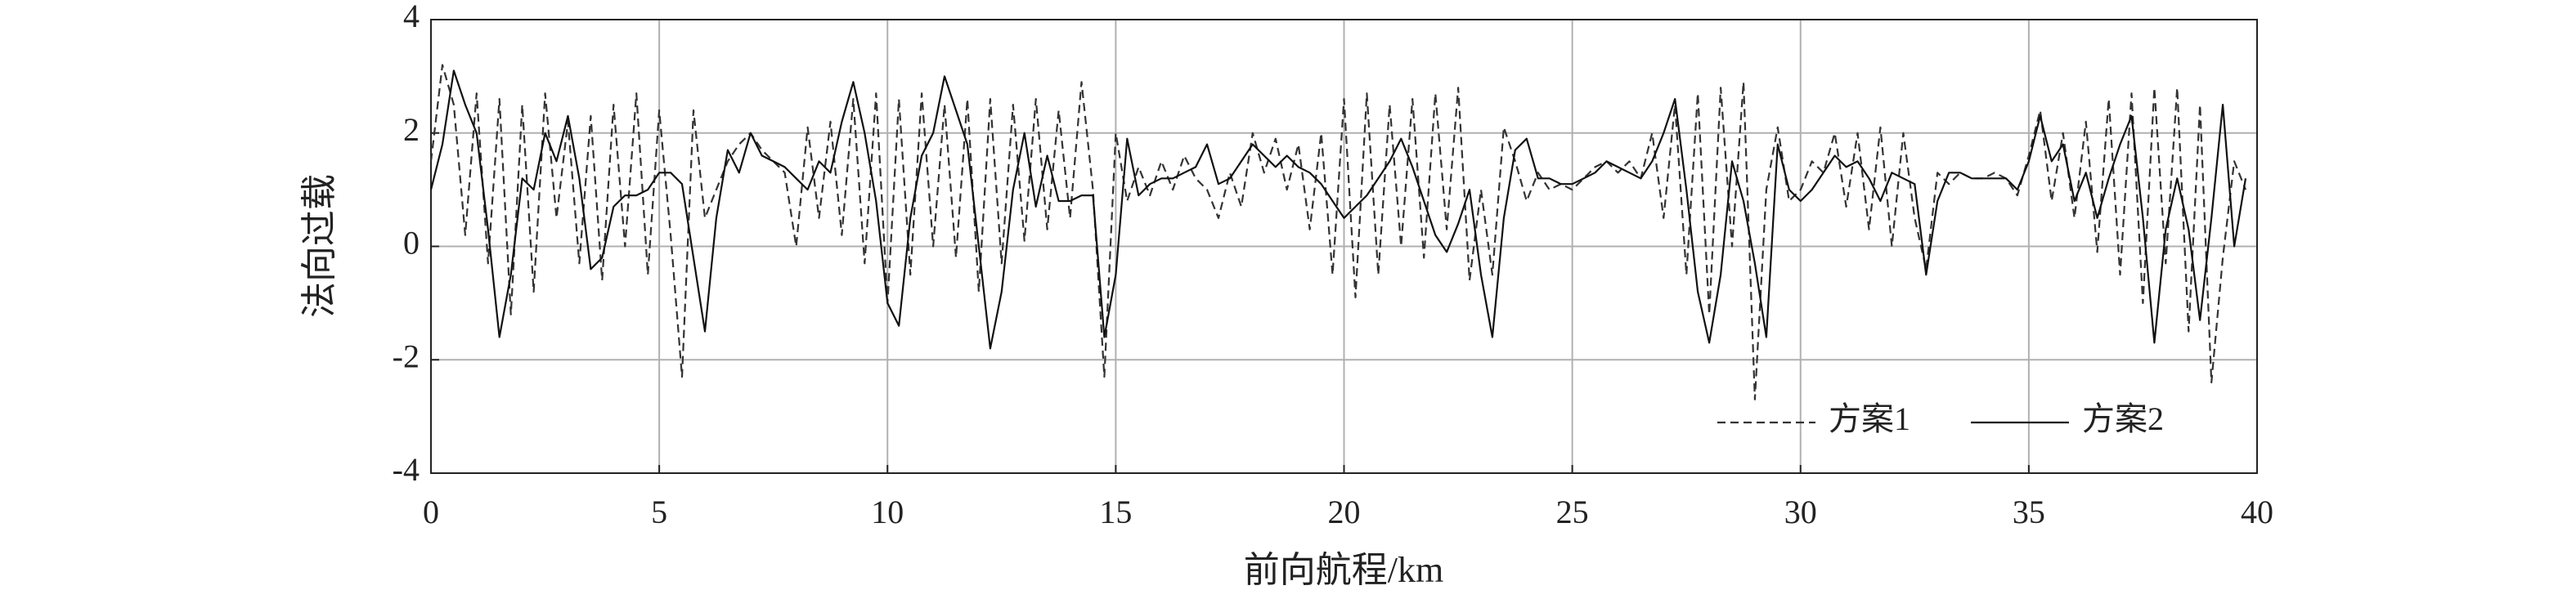 Image resolution: width=2576 pixels, height=599 pixels. What do you see at coordinates (1343, 570) in the screenshot?
I see `x-axis-label: 前向航程/km` at bounding box center [1343, 570].